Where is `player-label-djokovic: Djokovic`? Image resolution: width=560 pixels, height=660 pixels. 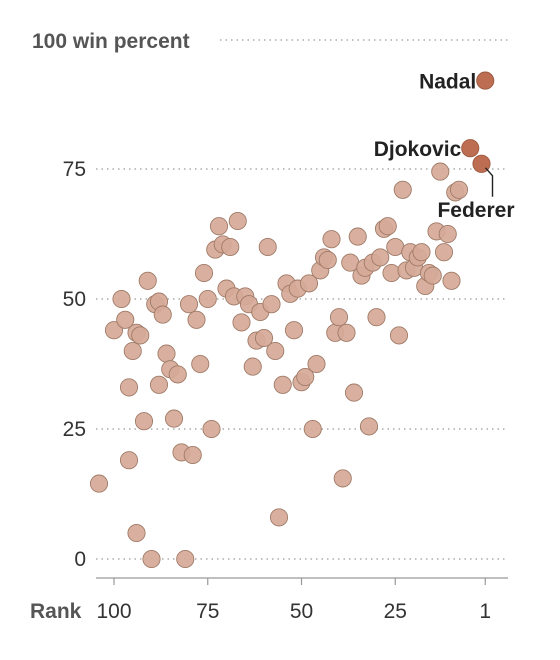 player-label-djokovic: Djokovic is located at coordinates (418, 149).